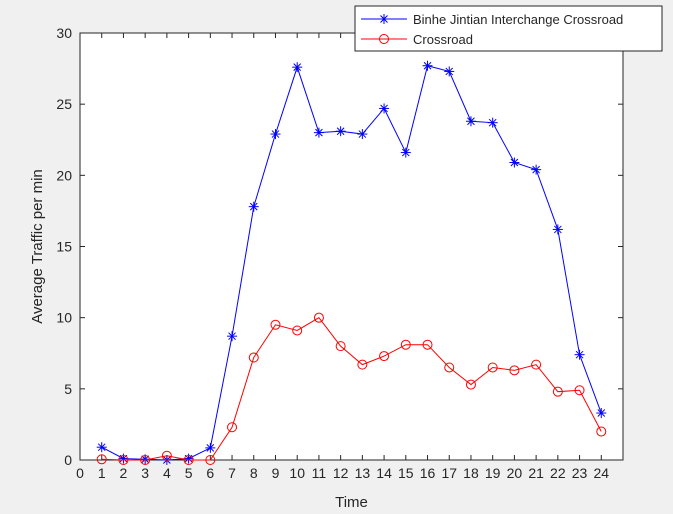 This screenshot has width=673, height=514. I want to click on y-axis-label: Average Traffic per min, so click(37, 246).